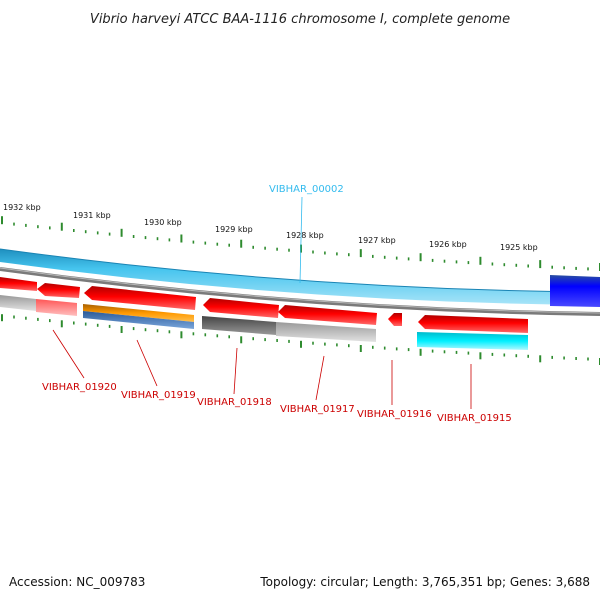 This screenshot has height=600, width=600. What do you see at coordinates (317, 409) in the screenshot?
I see `gene-label: VIBHAR_01917` at bounding box center [317, 409].